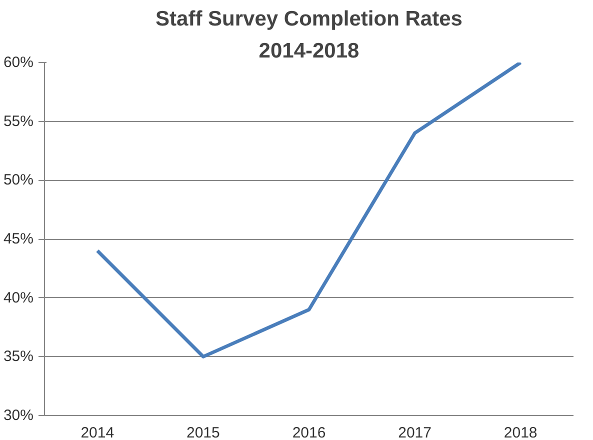 Image resolution: width=593 pixels, height=440 pixels. Describe the element at coordinates (203, 432) in the screenshot. I see `x-tick-label: 2015` at that location.